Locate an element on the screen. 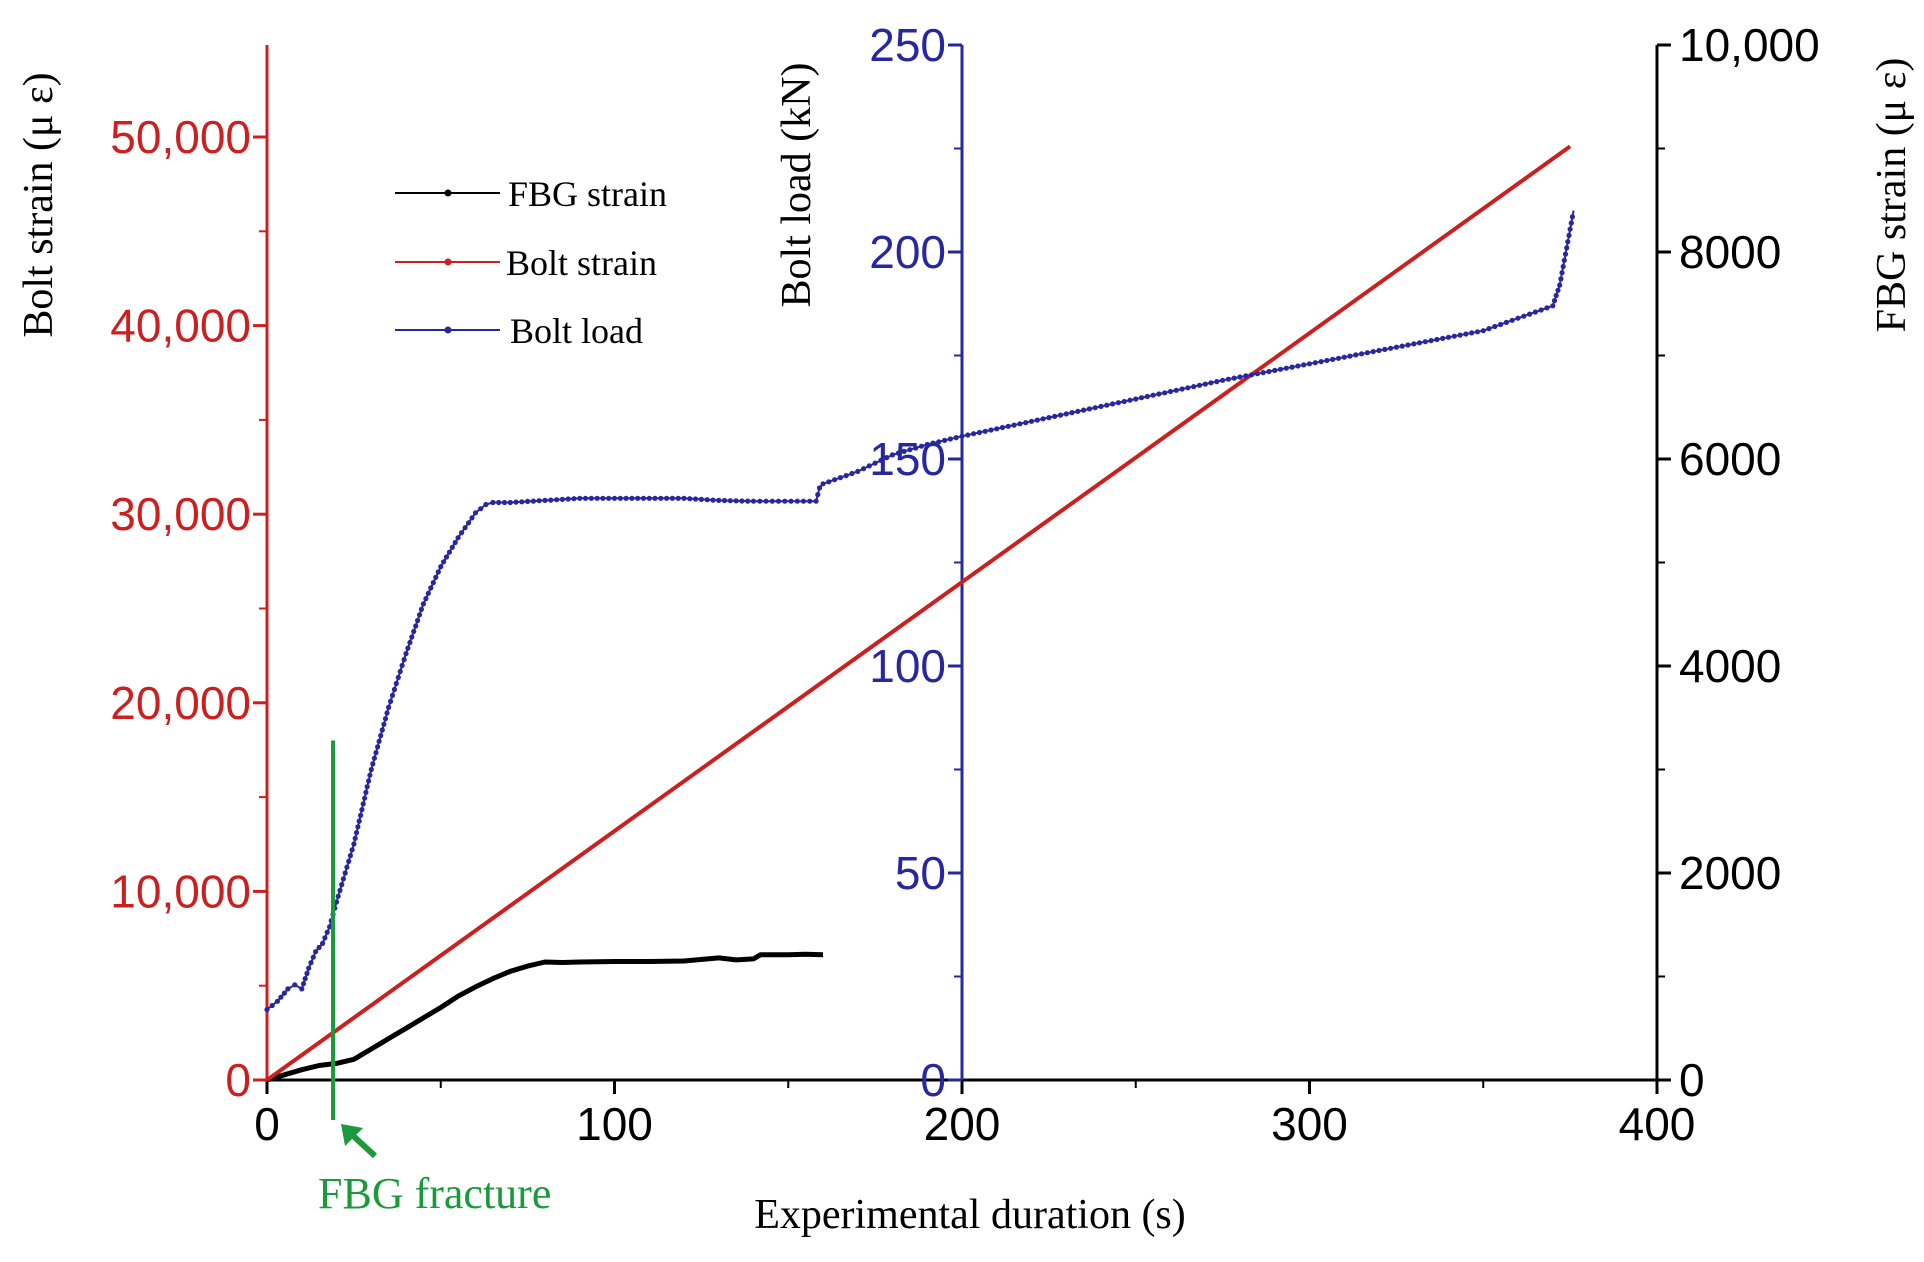 This screenshot has width=1924, height=1262. annotation-group is located at coordinates (354, 949).